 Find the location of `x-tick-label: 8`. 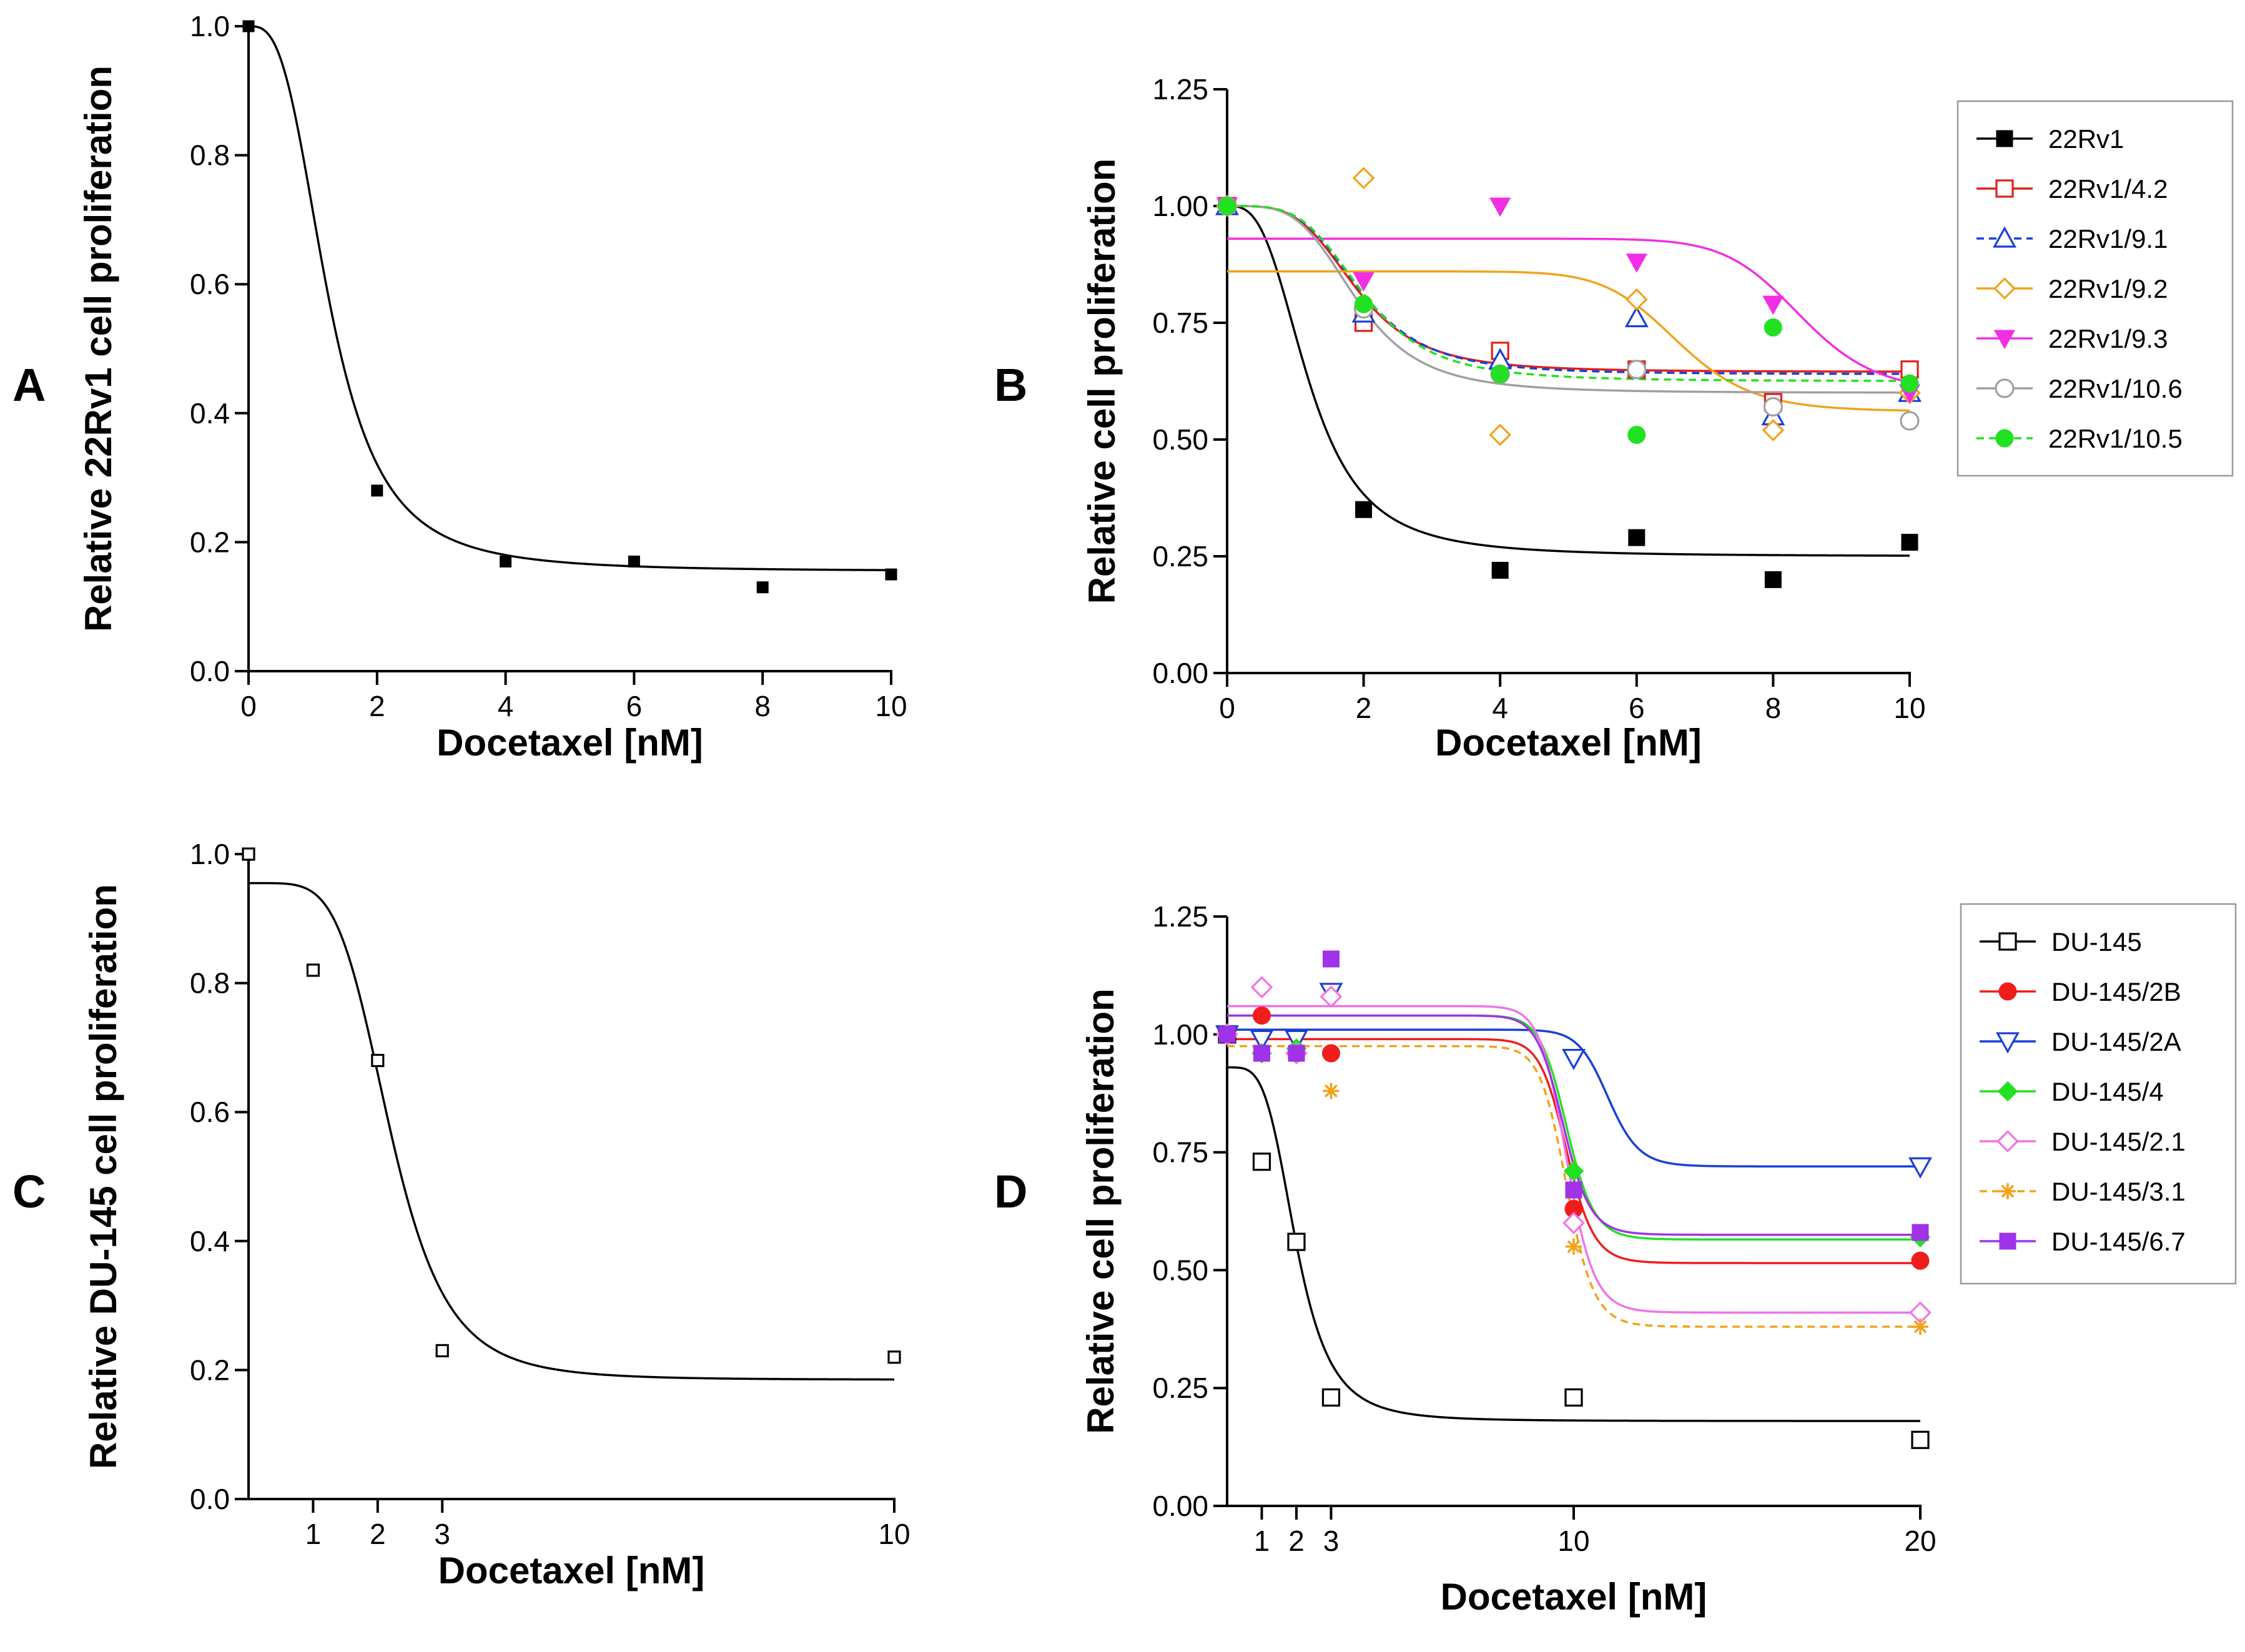

x-tick-label: 8 is located at coordinates (762, 706).